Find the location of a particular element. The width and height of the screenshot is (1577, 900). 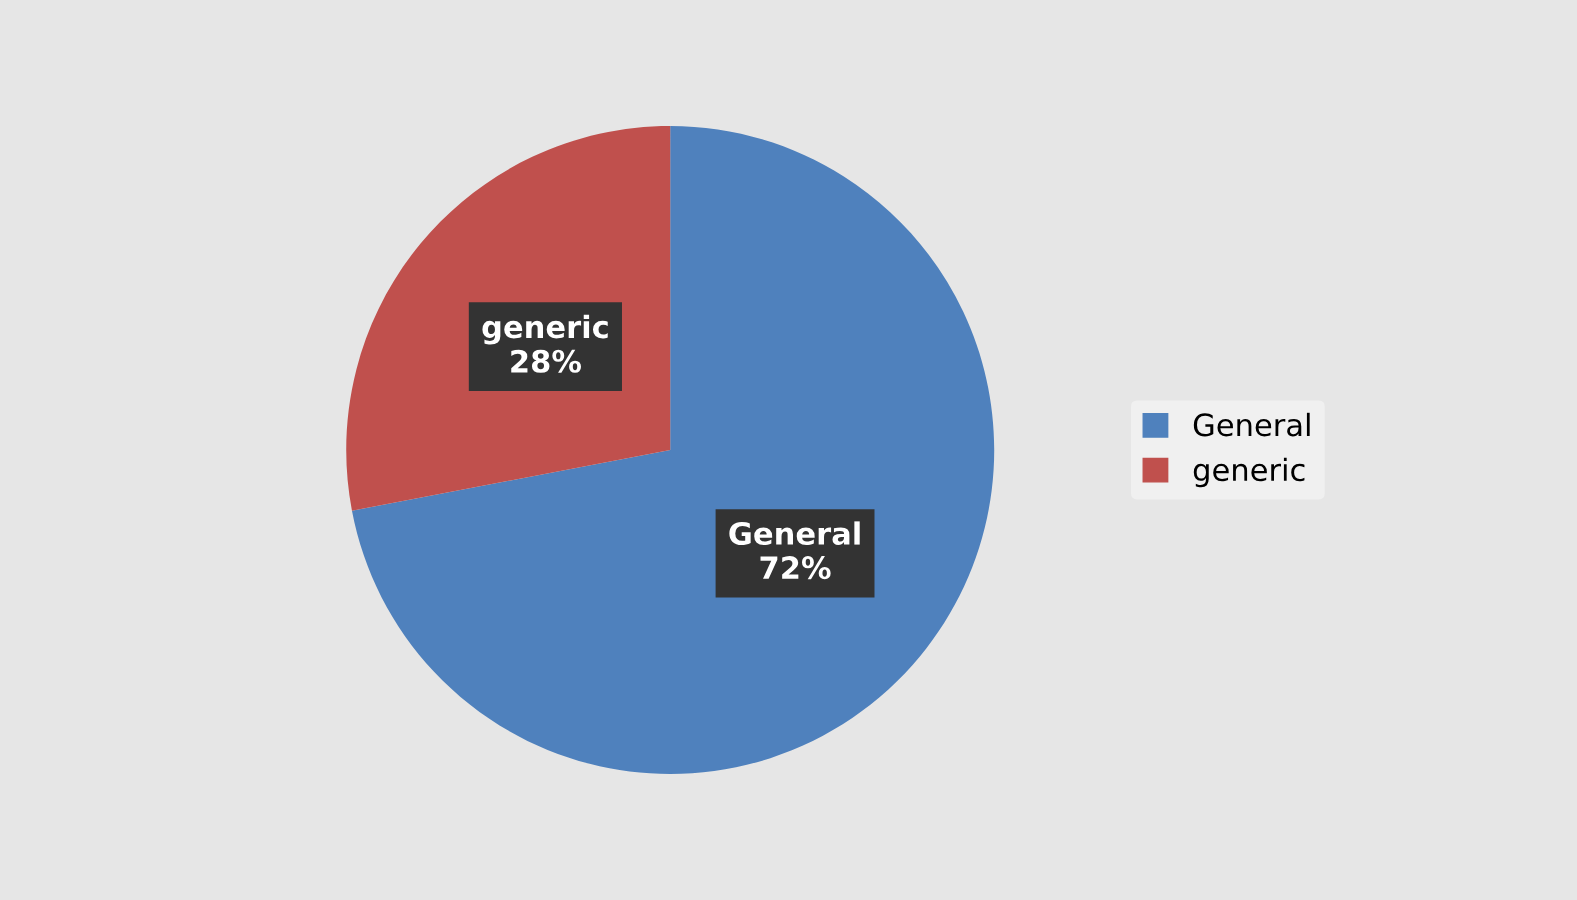

data-label: 28% is located at coordinates (546, 361).